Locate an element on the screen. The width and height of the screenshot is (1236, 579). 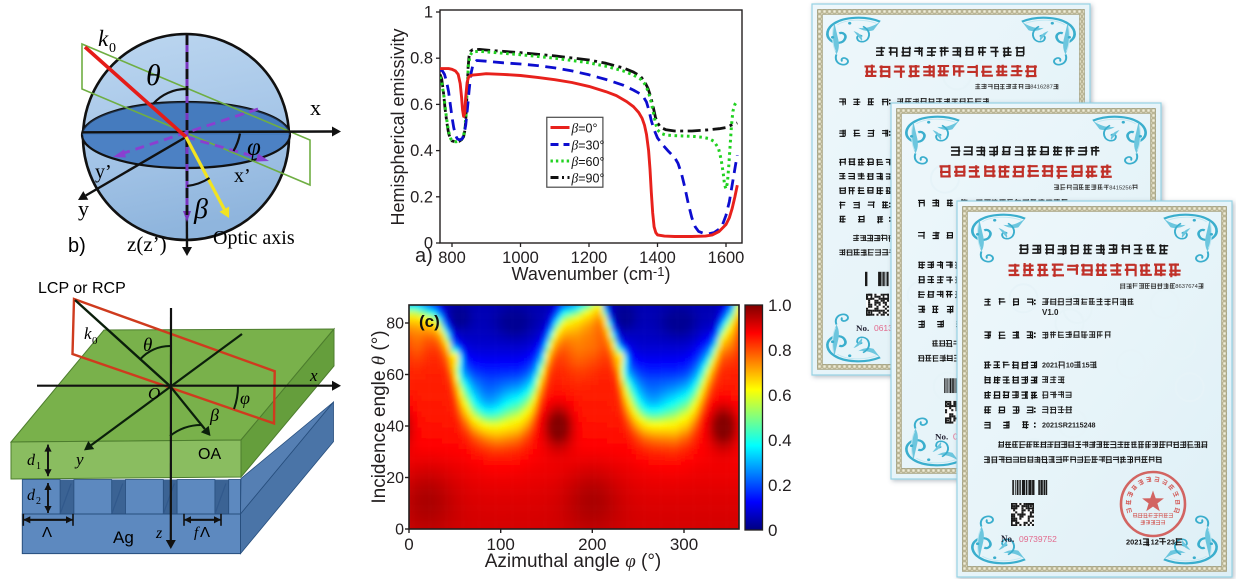
svg-text: 1600 is located at coordinates (726, 258).